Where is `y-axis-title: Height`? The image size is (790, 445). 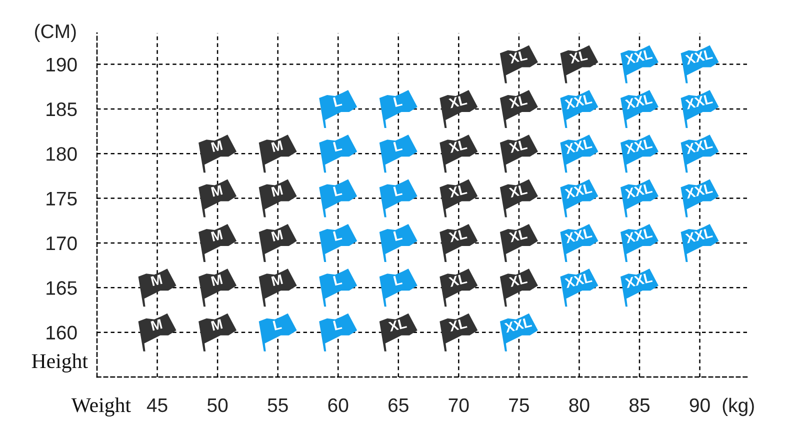 y-axis-title: Height is located at coordinates (60, 363).